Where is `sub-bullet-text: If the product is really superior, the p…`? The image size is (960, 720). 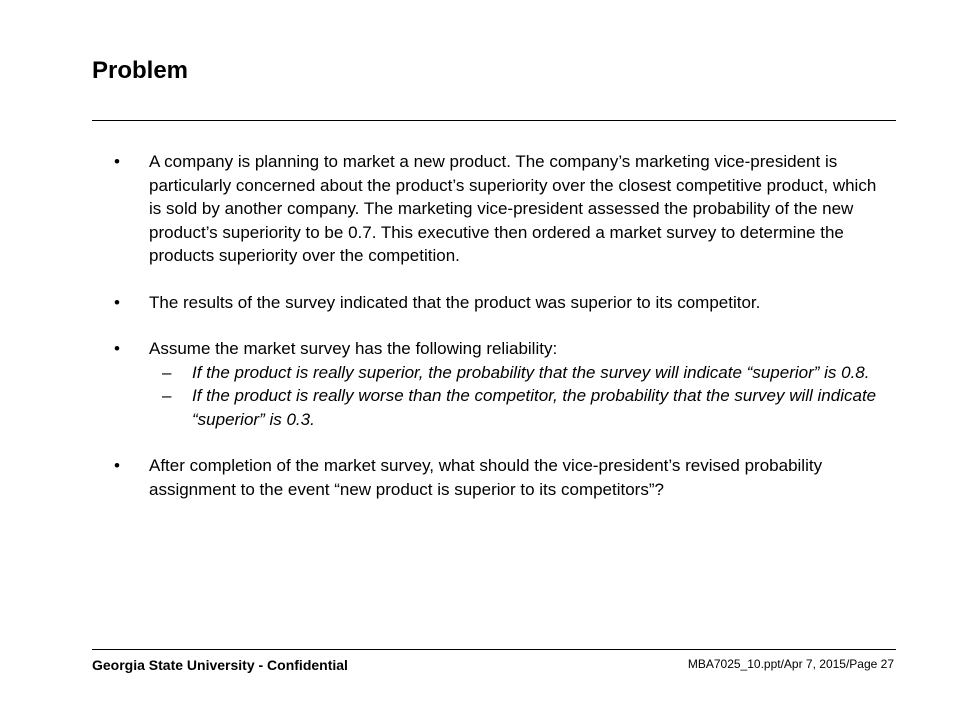 sub-bullet-text: If the product is really superior, the p… is located at coordinates (531, 372).